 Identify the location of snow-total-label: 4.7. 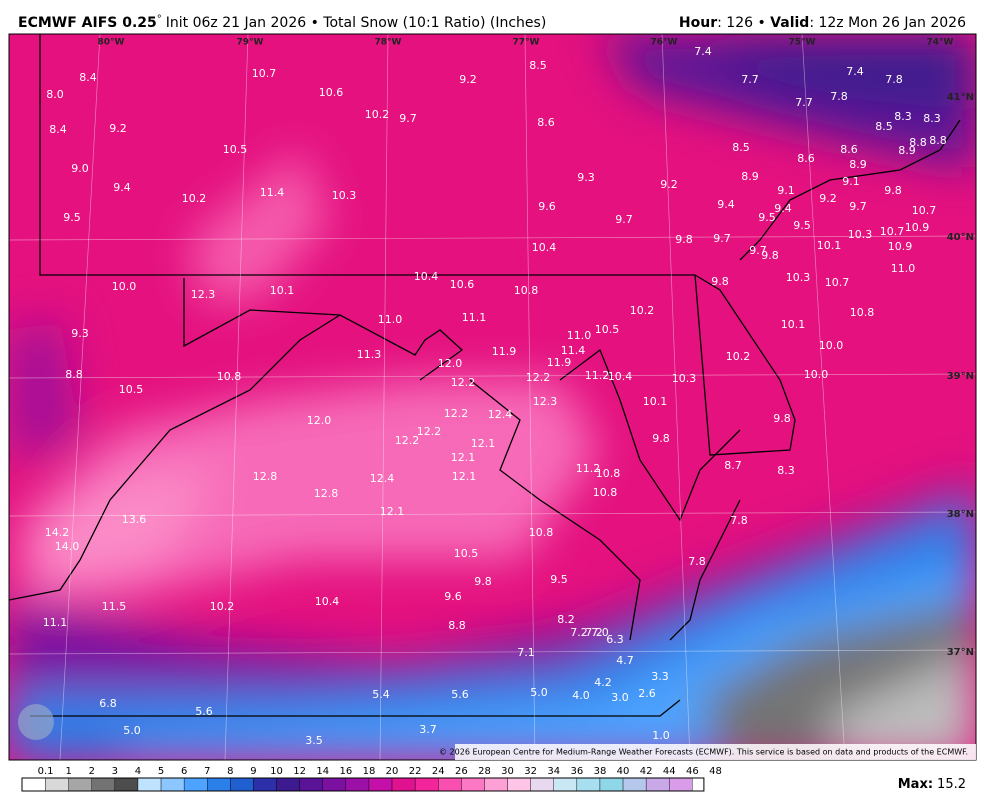
(625, 660).